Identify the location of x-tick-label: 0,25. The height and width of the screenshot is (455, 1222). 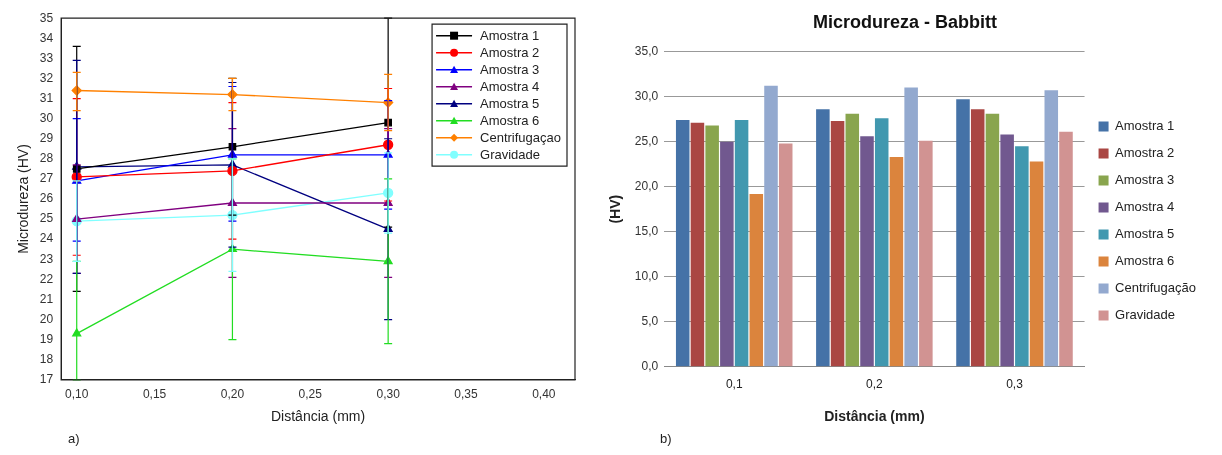
(310, 394).